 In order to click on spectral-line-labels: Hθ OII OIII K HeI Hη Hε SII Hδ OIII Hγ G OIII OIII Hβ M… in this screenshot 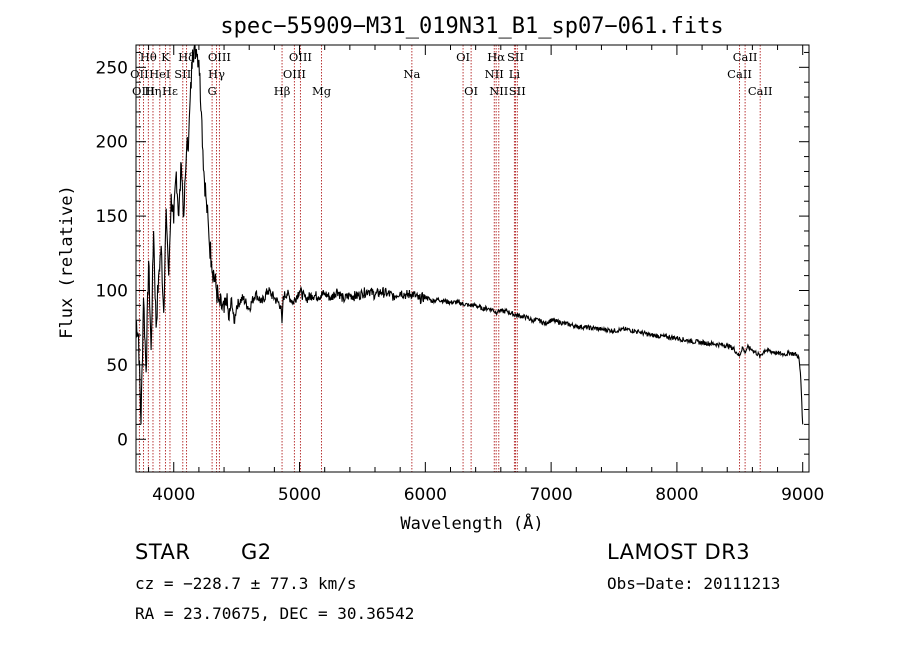, I will do `click(451, 74)`.